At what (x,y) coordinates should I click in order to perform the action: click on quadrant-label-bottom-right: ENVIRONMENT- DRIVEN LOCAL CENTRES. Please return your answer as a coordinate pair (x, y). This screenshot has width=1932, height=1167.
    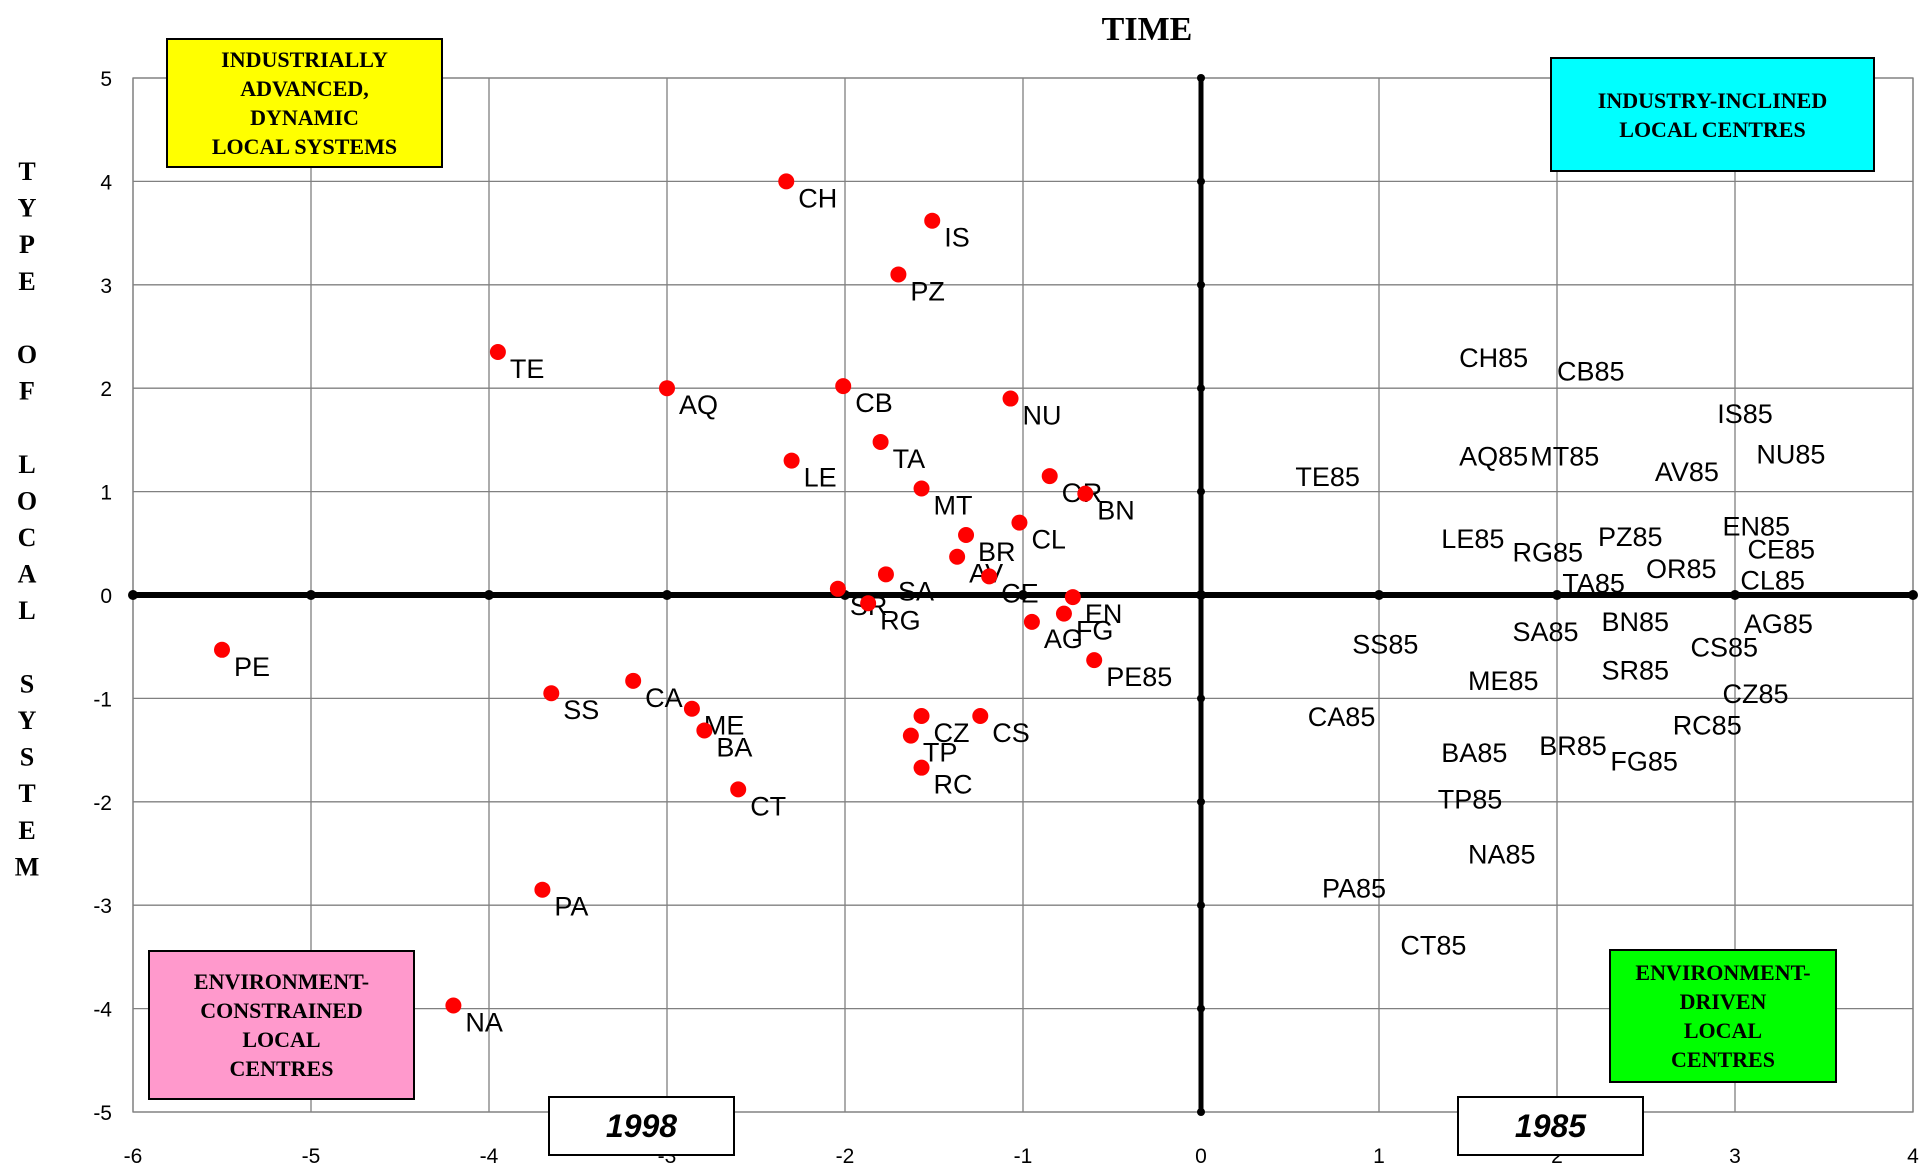
    Looking at the image, I should click on (1723, 1016).